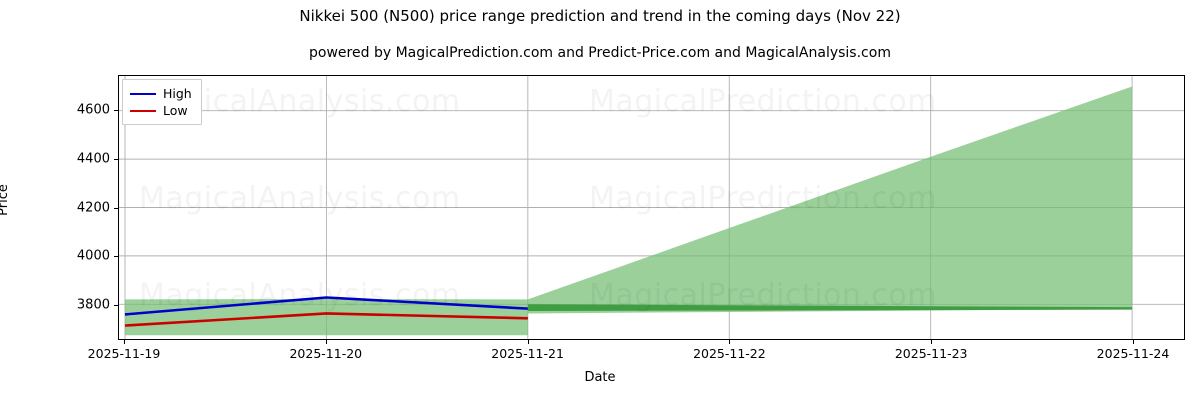 This screenshot has height=400, width=1200. I want to click on y-axis-ticks: 3800 4000 4200 4400 4600, so click(55, 200).